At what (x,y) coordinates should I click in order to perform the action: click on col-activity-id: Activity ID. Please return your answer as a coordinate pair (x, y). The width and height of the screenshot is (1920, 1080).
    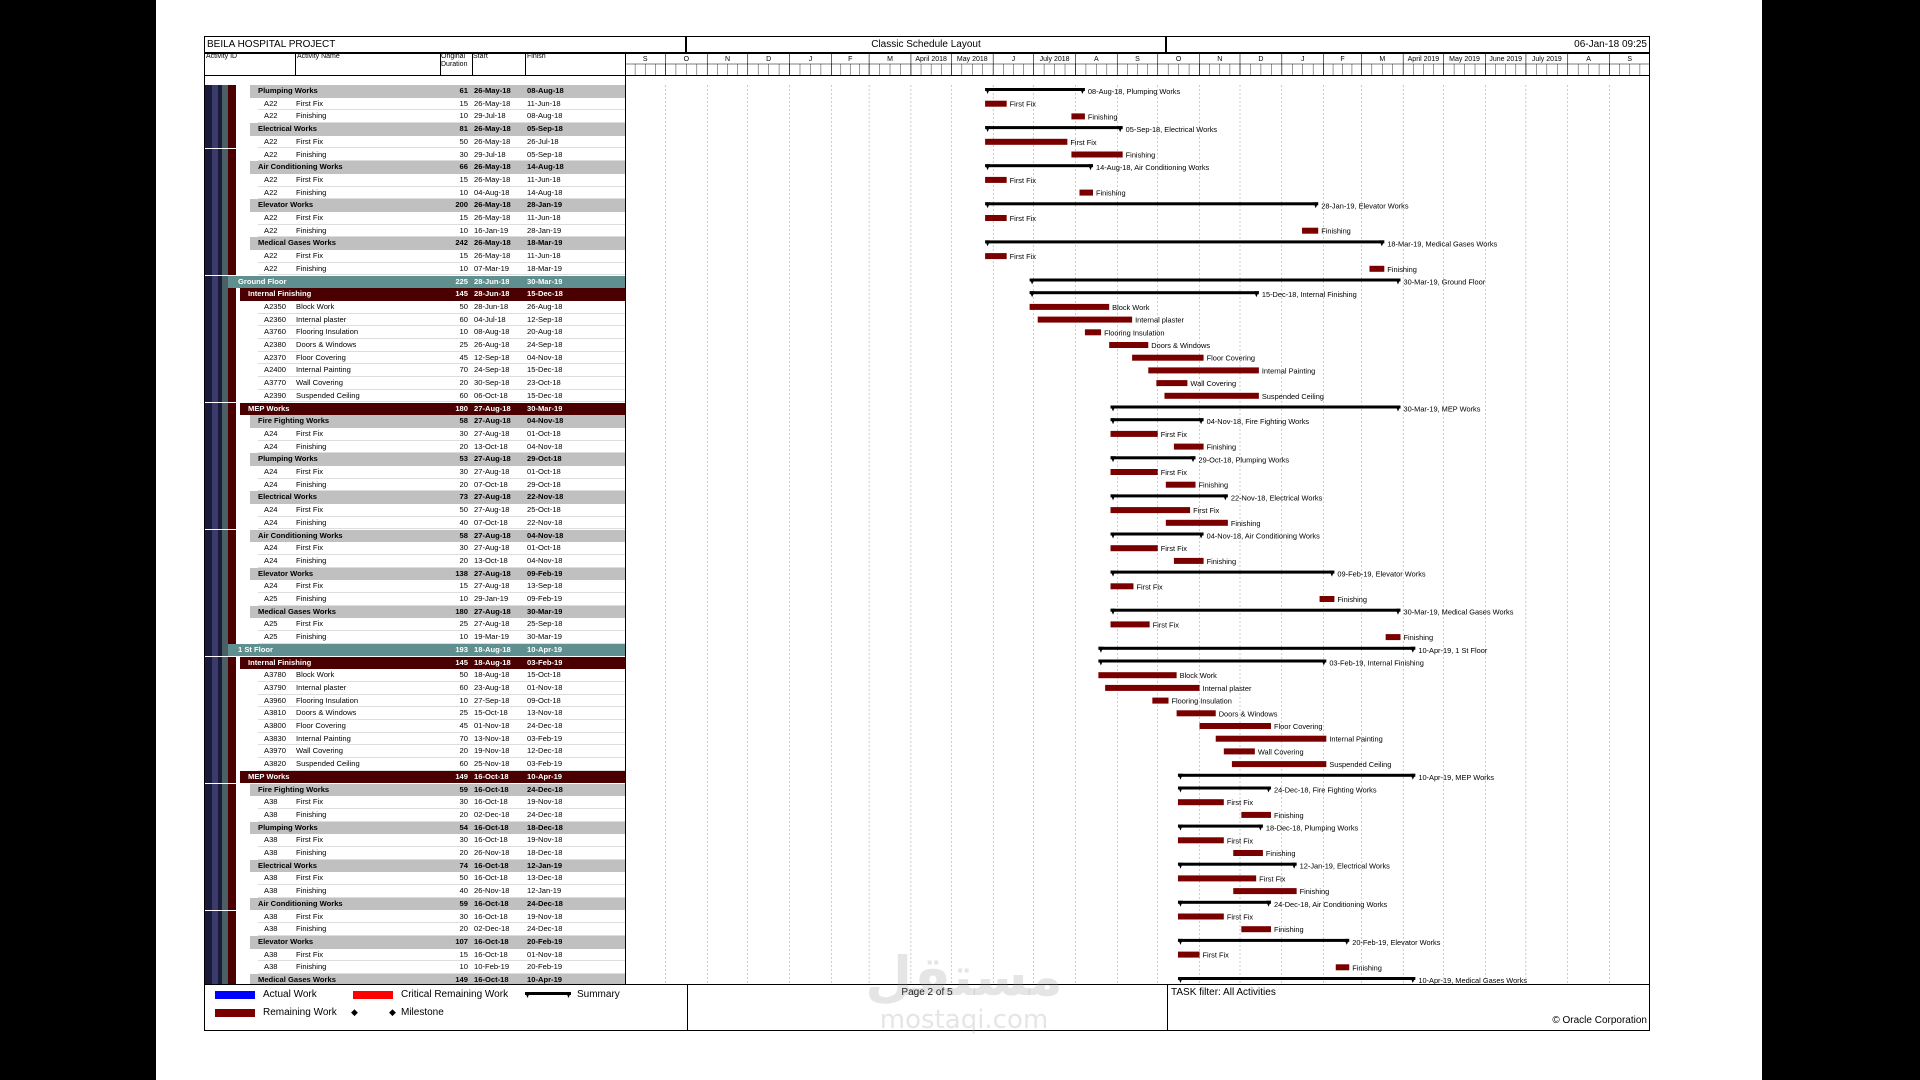
    Looking at the image, I should click on (222, 56).